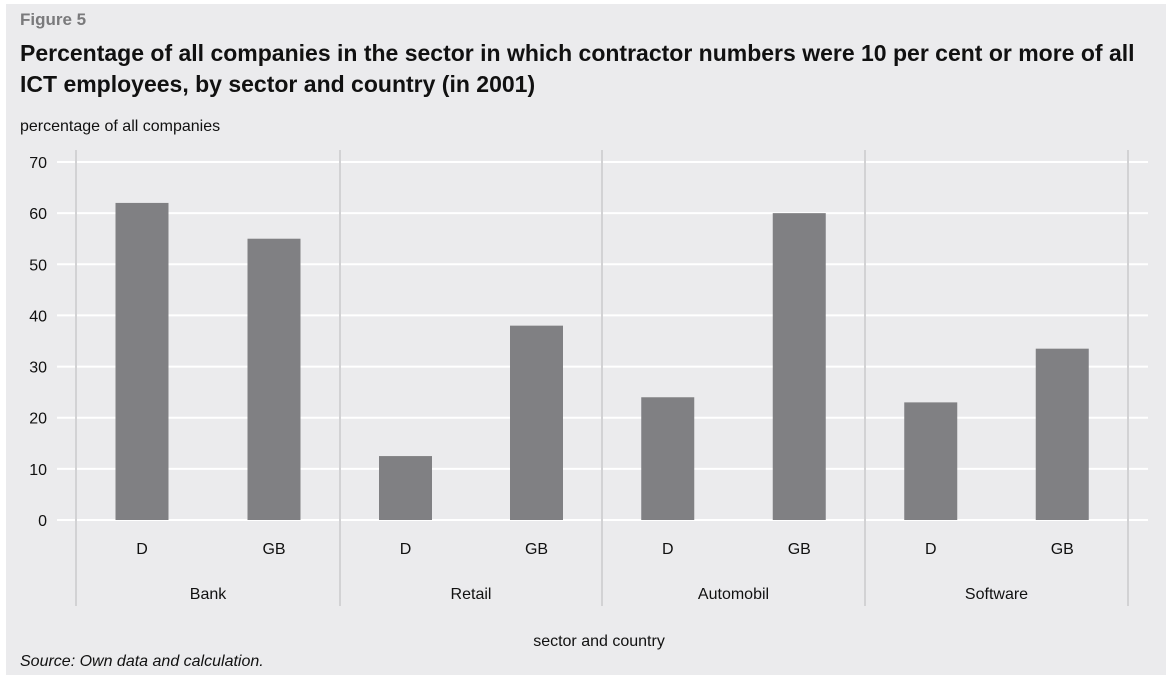  Describe the element at coordinates (38, 419) in the screenshot. I see `y-tick-label: 20` at that location.